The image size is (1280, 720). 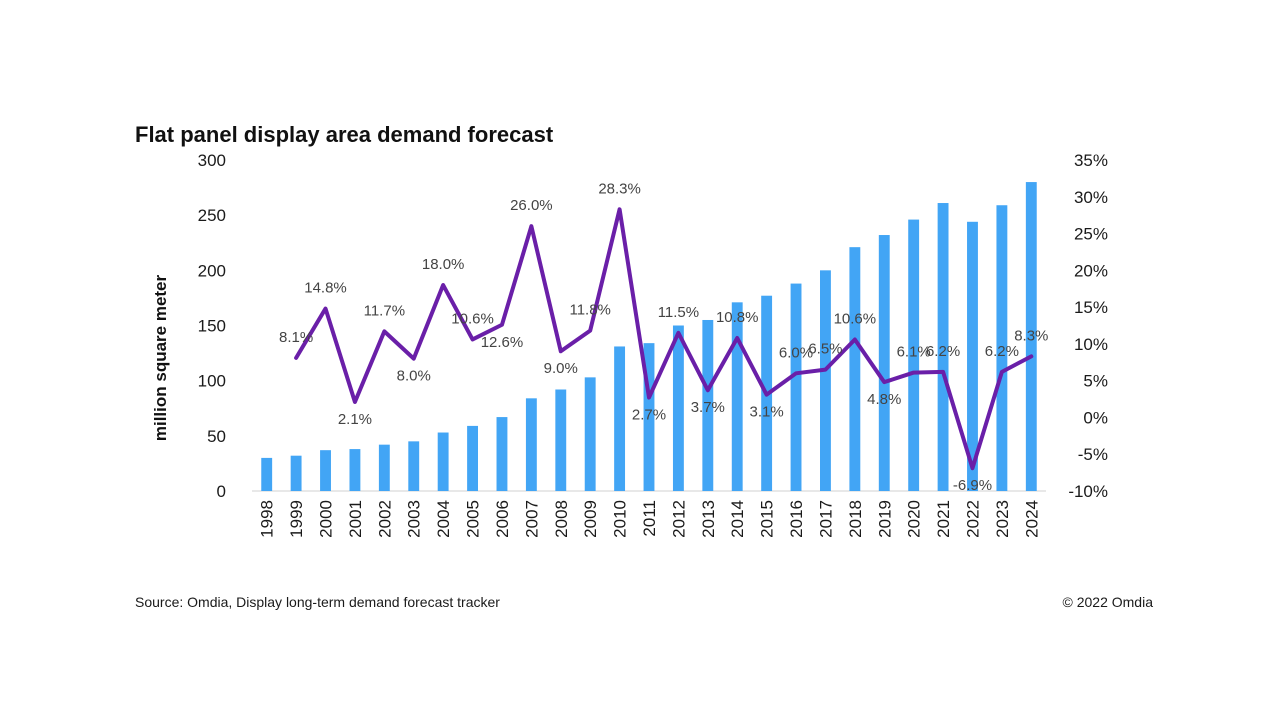 What do you see at coordinates (325, 288) in the screenshot?
I see `growth-data-label: 14.8%` at bounding box center [325, 288].